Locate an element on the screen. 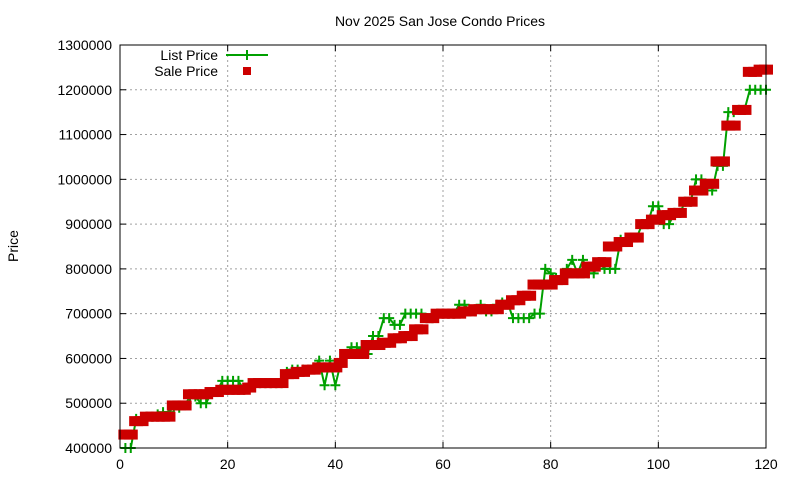  legend-label-sale: Sale Price is located at coordinates (186, 71).